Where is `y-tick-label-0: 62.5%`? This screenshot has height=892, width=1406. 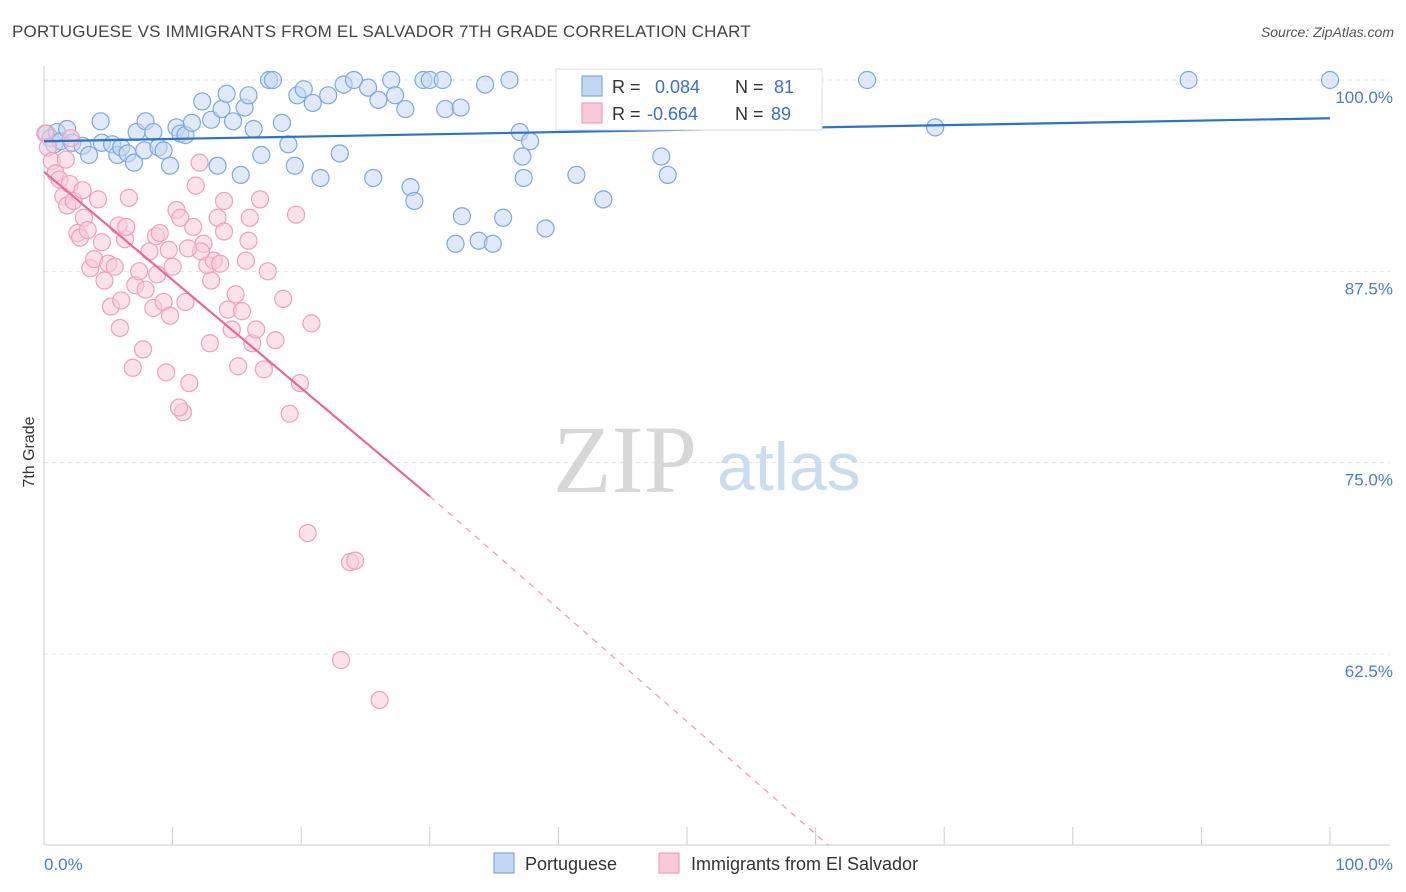 y-tick-label-0: 62.5% is located at coordinates (1369, 671).